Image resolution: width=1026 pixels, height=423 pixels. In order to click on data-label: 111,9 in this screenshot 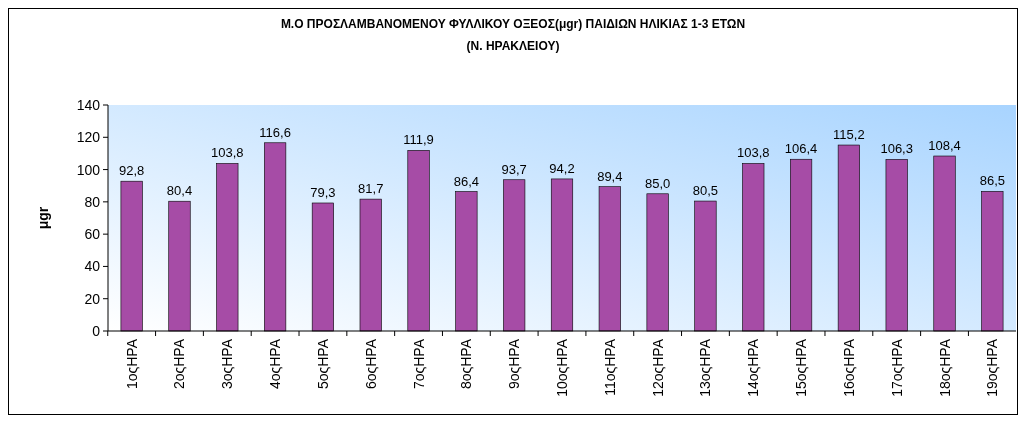, I will do `click(418, 140)`.